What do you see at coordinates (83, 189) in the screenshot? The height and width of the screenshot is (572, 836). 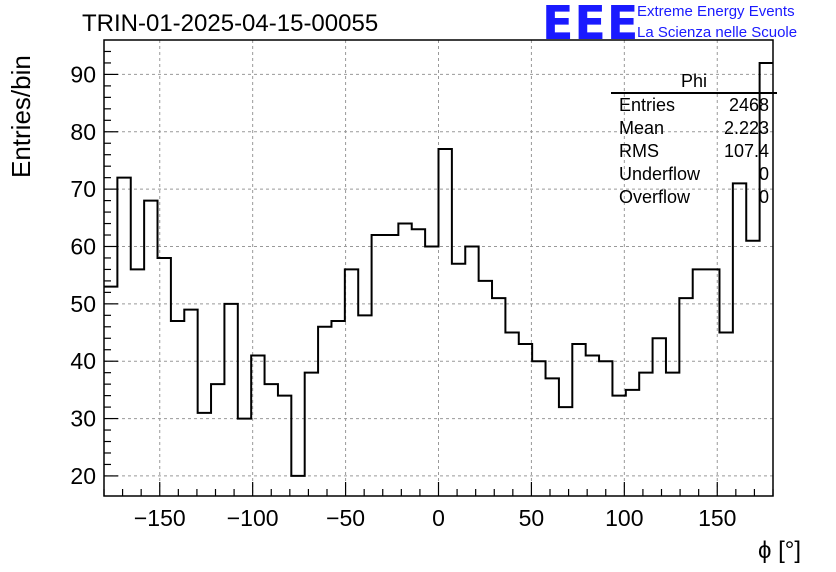 I see `y-tick-label: 70` at bounding box center [83, 189].